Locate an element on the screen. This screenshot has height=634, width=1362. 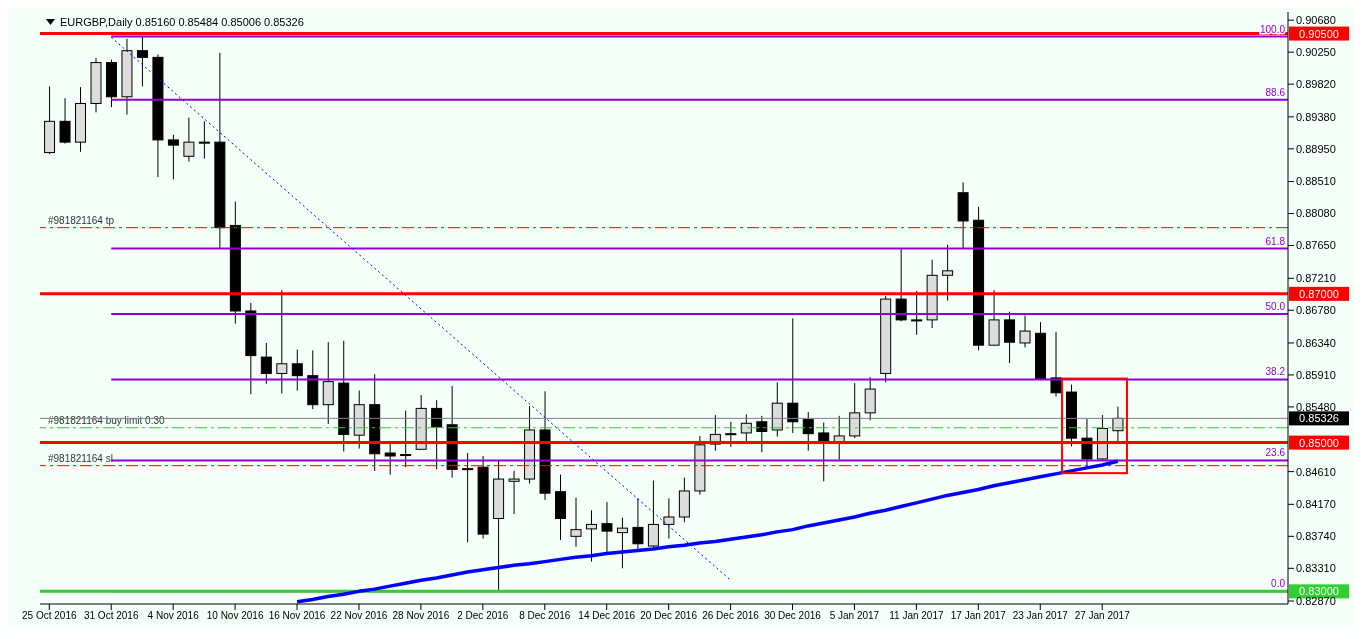
ref-line-label: 0.90500 is located at coordinates (1319, 33).